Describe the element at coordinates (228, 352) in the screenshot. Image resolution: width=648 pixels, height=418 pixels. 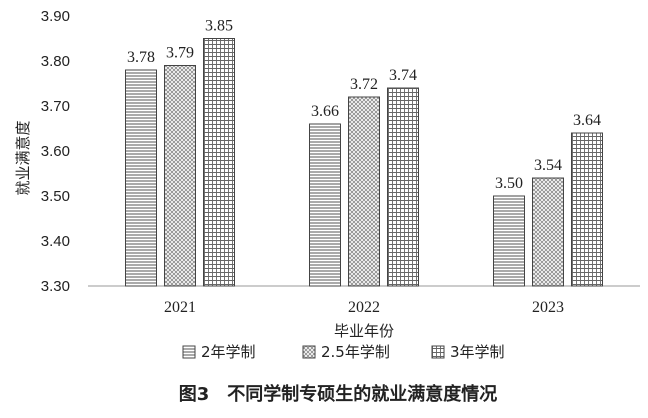
I see `legend-label: 2年学制` at that location.